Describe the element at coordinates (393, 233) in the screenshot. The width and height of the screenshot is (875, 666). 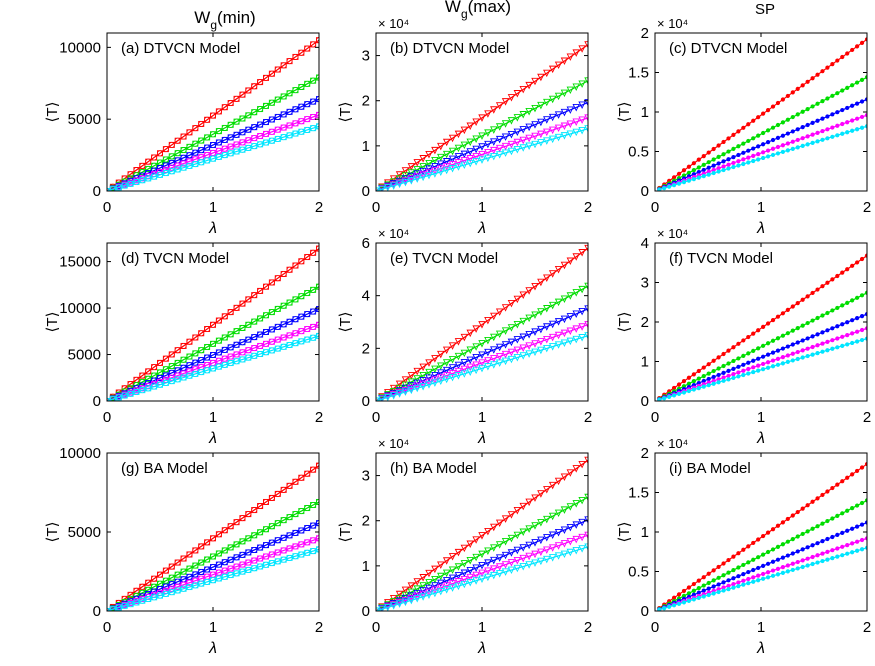
I see `y-exponent-label: × 10⁴` at that location.